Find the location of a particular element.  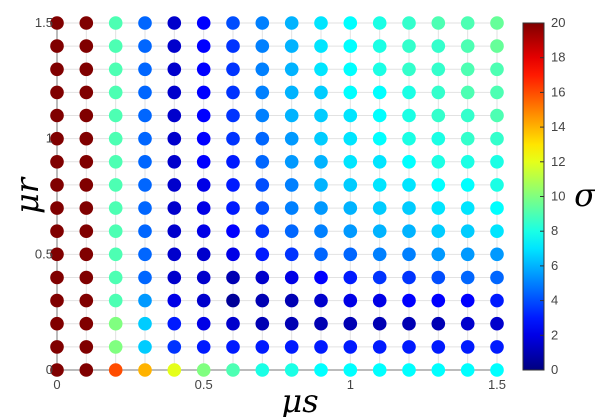

y-tick-label: 1.5 is located at coordinates (44, 22).